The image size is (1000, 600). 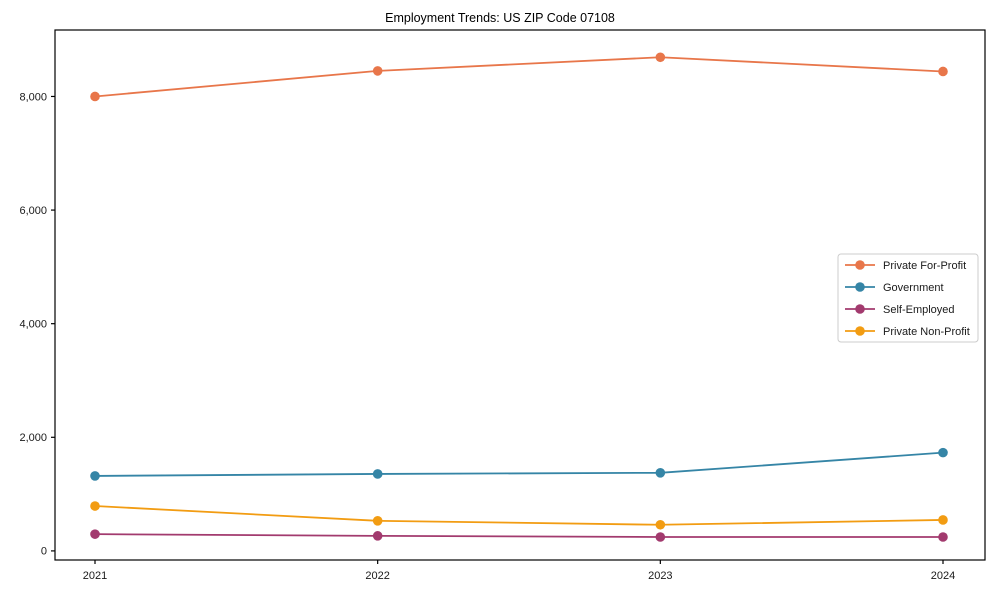 I want to click on x-axis: 2021 2022 2023 2024, so click(x=519, y=571).